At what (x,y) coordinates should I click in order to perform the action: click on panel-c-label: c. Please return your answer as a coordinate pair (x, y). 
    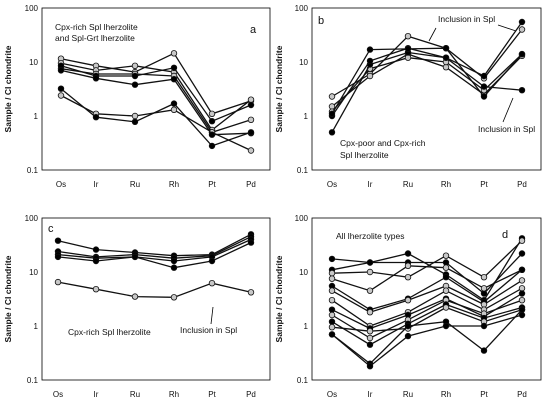
    Looking at the image, I should click on (51, 229).